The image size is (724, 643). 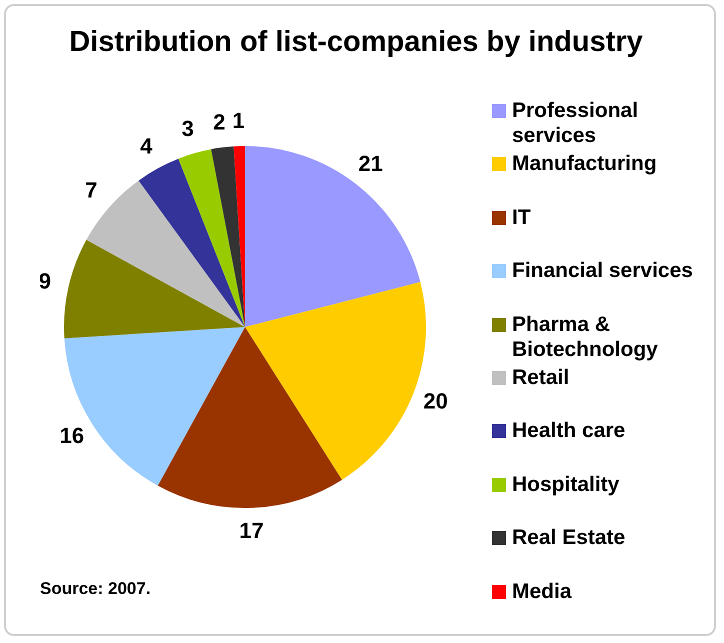 What do you see at coordinates (569, 431) in the screenshot?
I see `legend-label: Health care` at bounding box center [569, 431].